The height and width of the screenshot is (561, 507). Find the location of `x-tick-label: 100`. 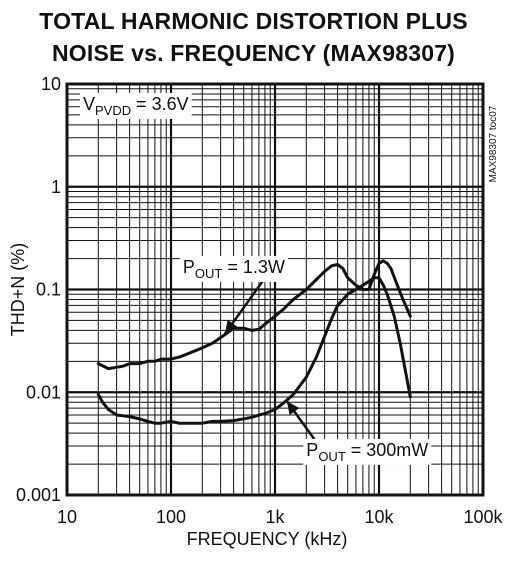

x-tick-label: 100 is located at coordinates (171, 517).